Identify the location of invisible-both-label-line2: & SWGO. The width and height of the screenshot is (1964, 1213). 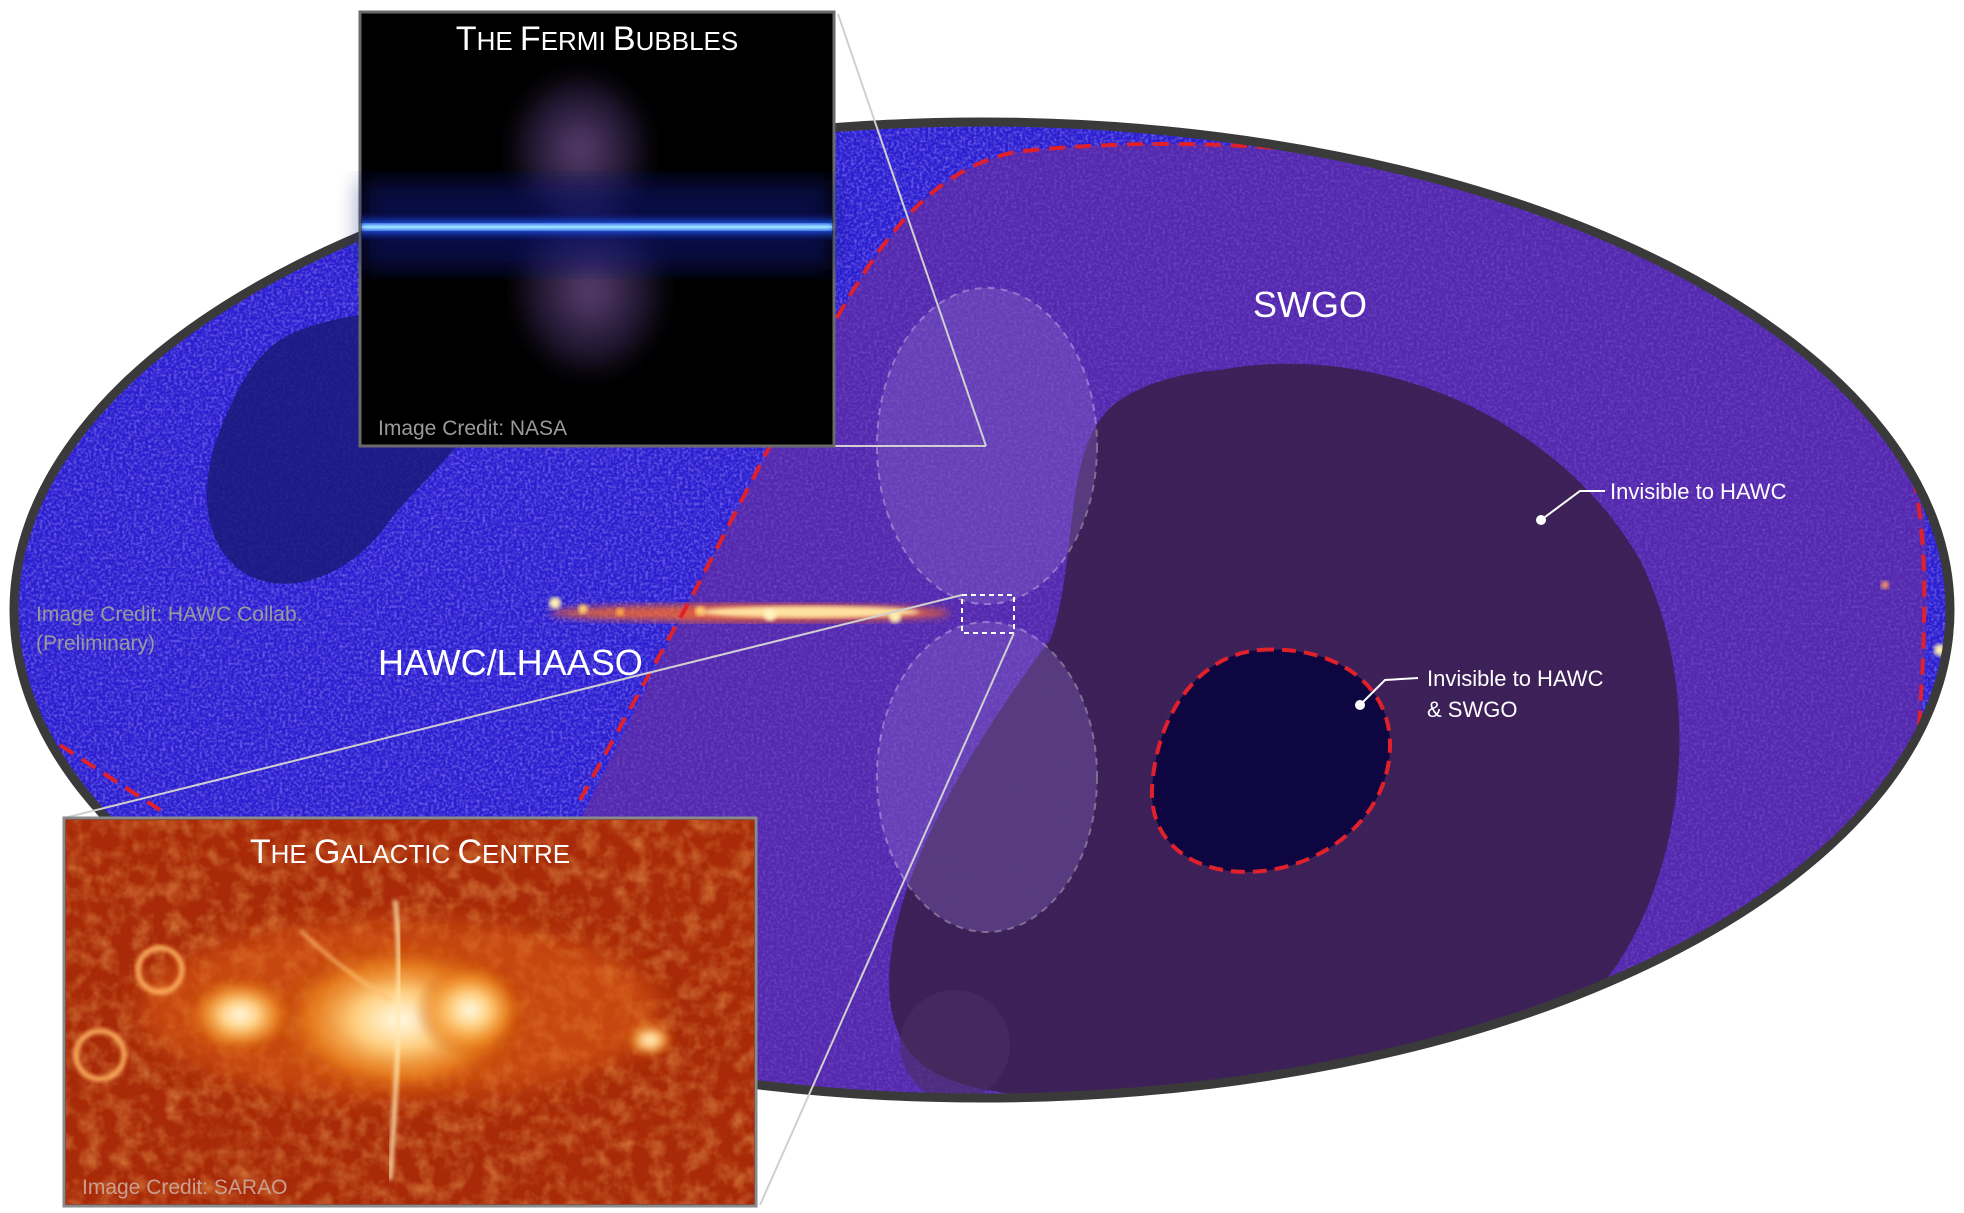
(1472, 709).